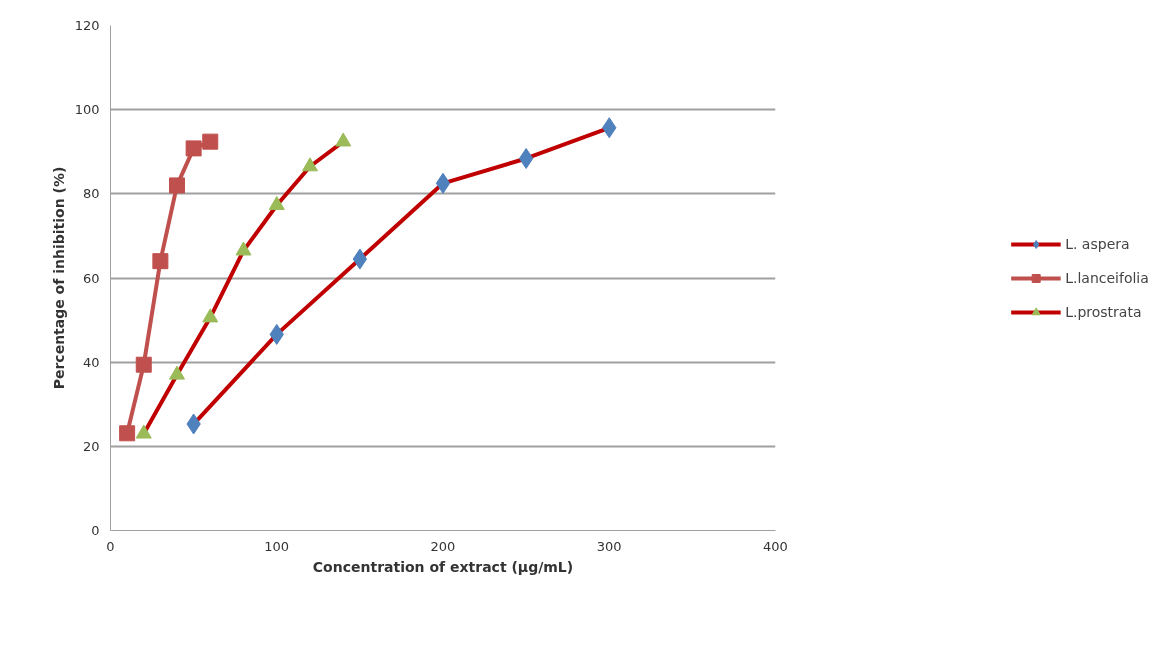 The width and height of the screenshot is (1171, 668). I want to click on y-tick-label: 40, so click(91, 362).